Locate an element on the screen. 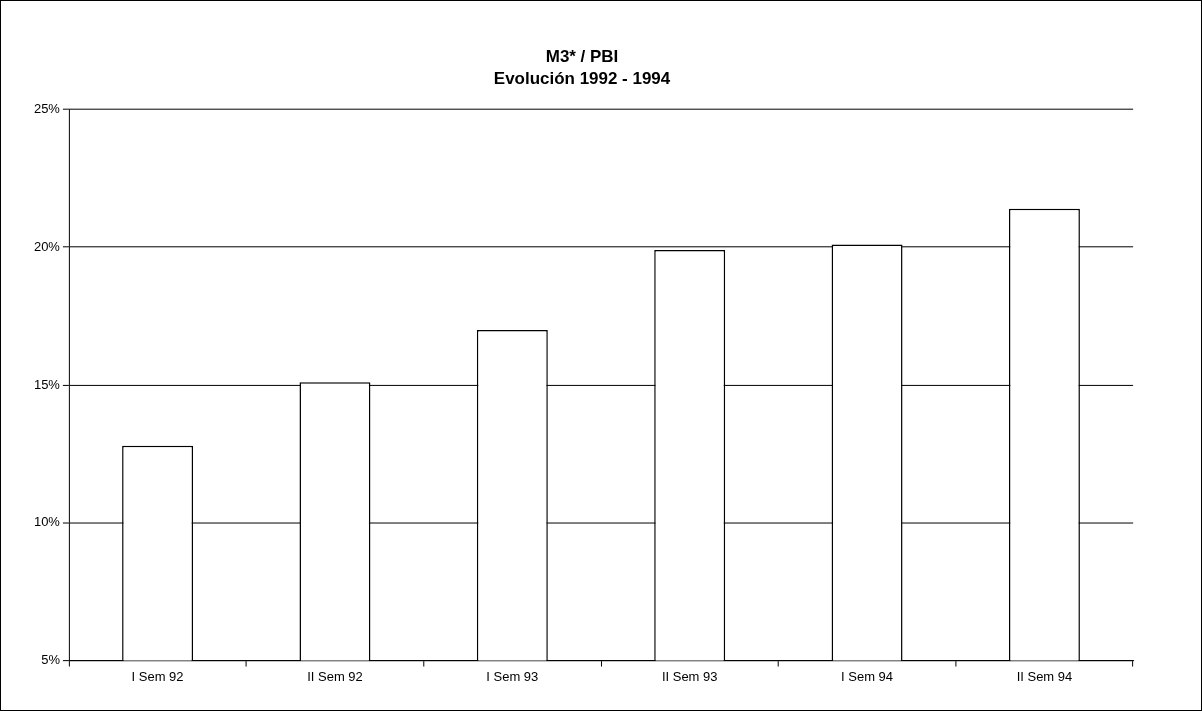  y-tick-label: 25% is located at coordinates (47, 109).